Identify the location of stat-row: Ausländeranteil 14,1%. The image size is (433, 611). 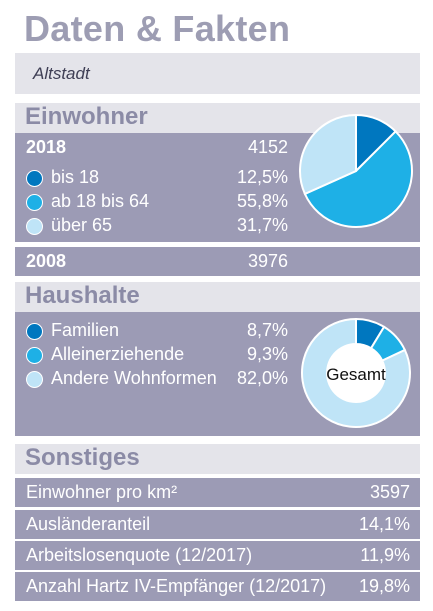
(217, 524).